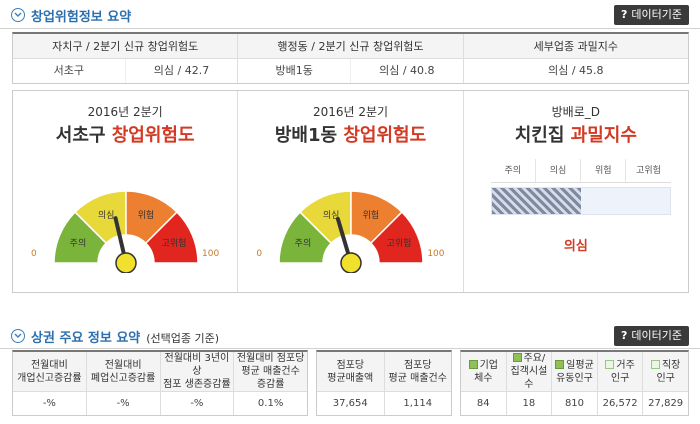 This screenshot has height=424, width=700. I want to click on density-title: 치킨집 과밀지수, so click(575, 135).